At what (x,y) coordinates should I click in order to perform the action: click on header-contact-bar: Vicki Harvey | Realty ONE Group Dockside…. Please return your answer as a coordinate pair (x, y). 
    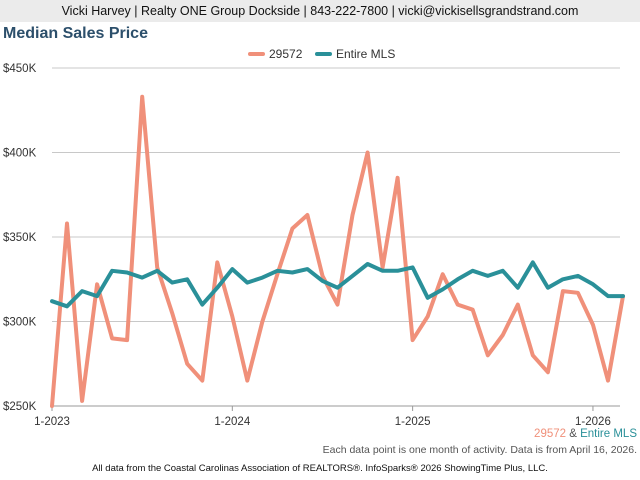
    Looking at the image, I should click on (320, 11).